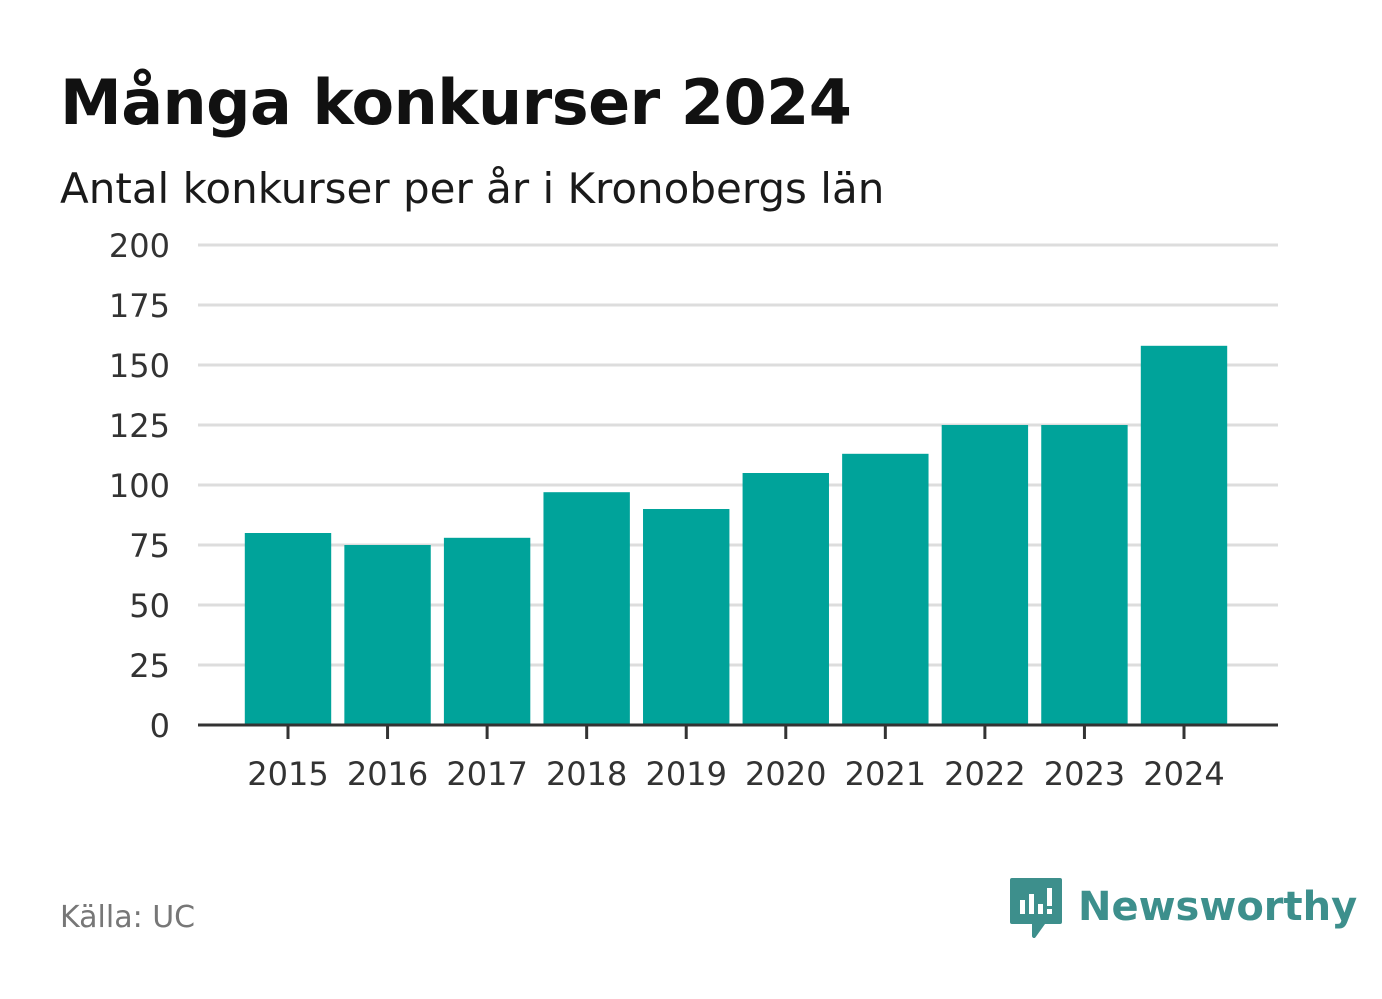  Describe the element at coordinates (288, 629) in the screenshot. I see `bar-2015` at that location.